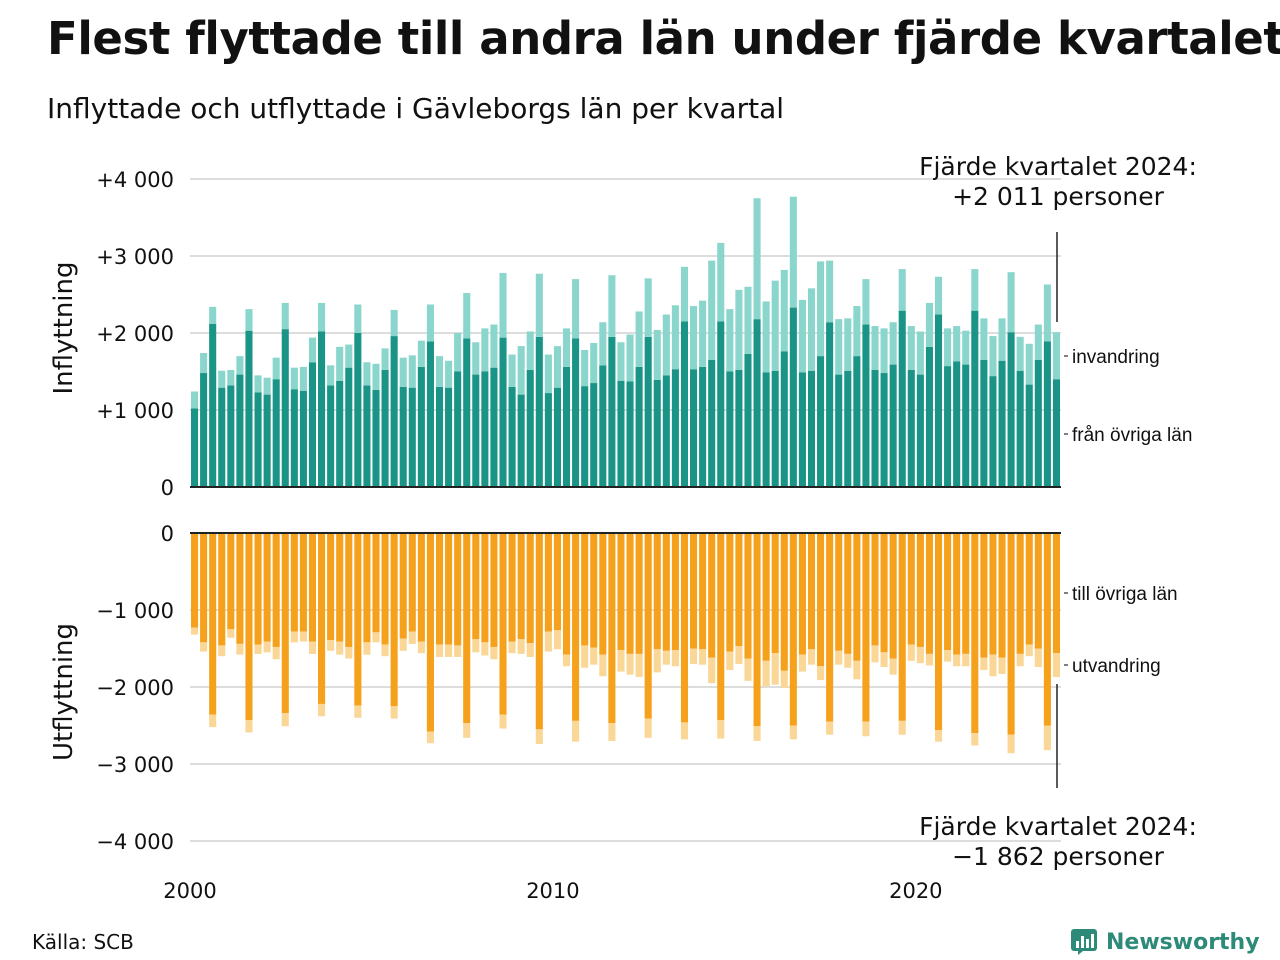  I want to click on ytick-outflow: −4 000, so click(135, 842).